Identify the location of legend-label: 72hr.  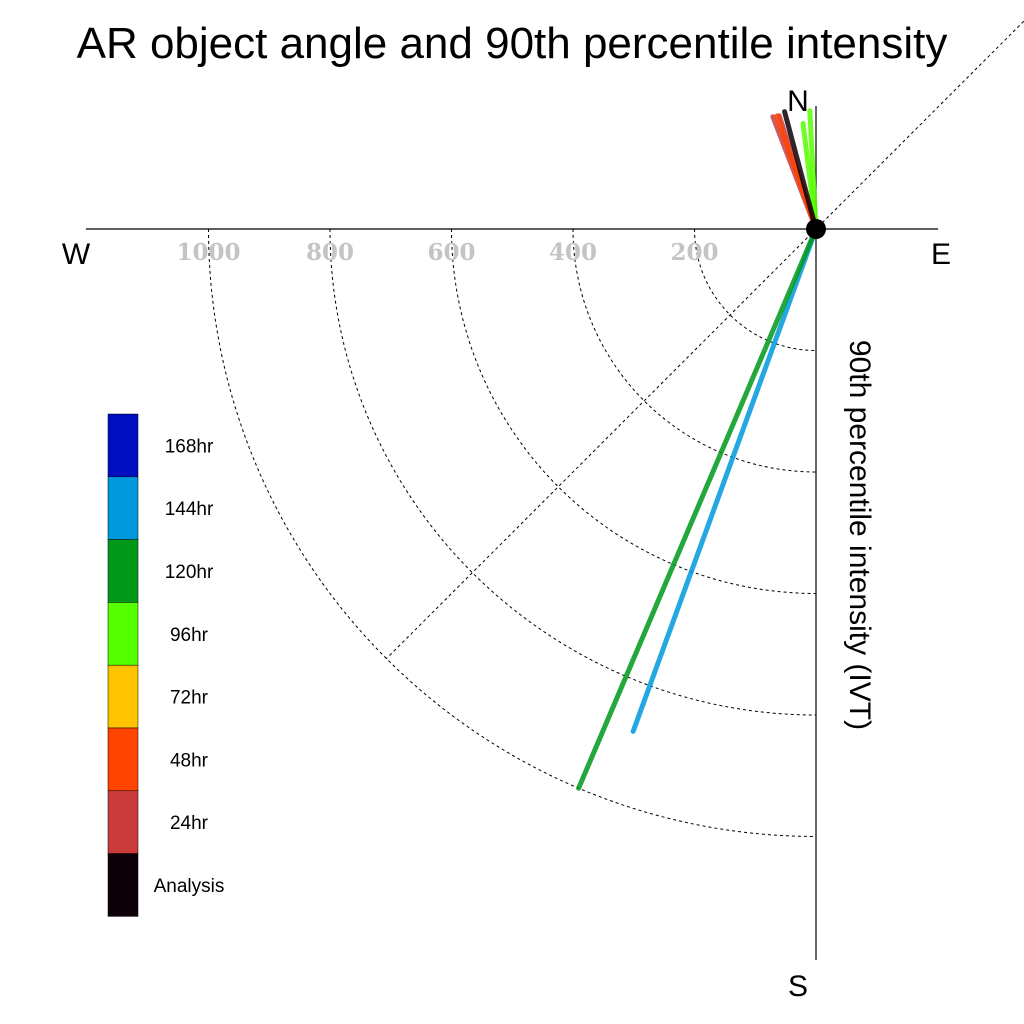
(189, 698).